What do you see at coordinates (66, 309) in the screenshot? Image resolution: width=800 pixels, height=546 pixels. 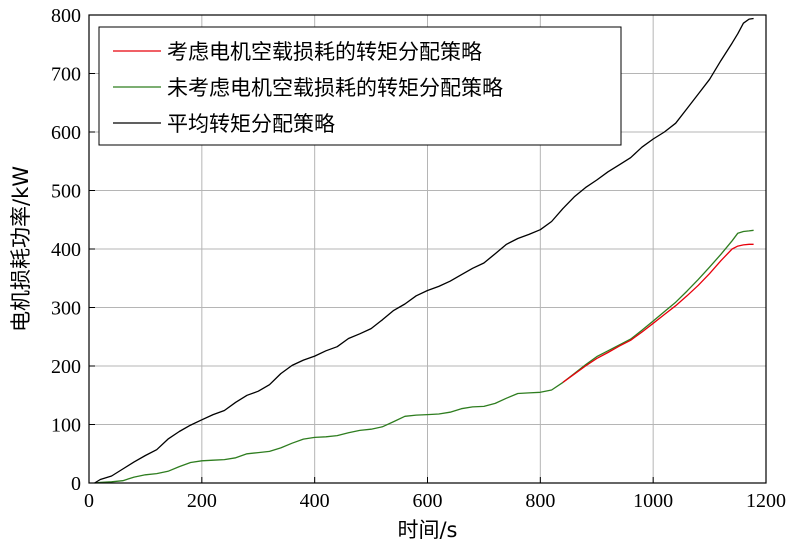 I see `y-tick-label: 300` at bounding box center [66, 309].